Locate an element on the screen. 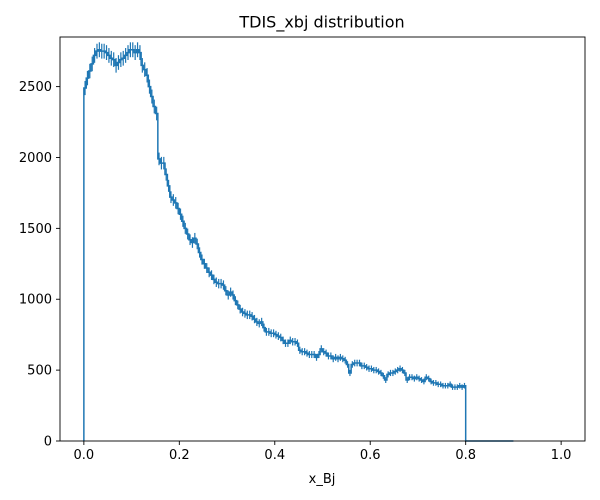  x-tick-label: 1.0 is located at coordinates (561, 455).